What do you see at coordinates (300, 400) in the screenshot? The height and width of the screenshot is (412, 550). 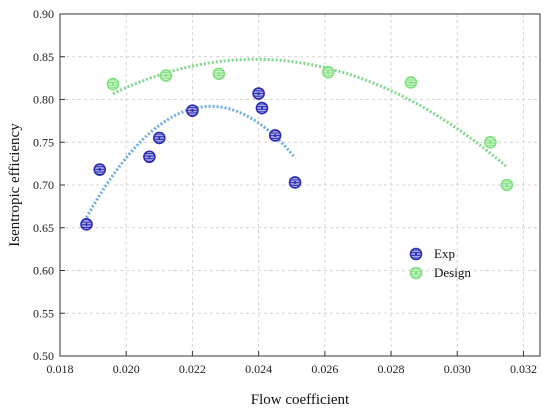 I see `x-axis-title: Flow coefficient` at bounding box center [300, 400].